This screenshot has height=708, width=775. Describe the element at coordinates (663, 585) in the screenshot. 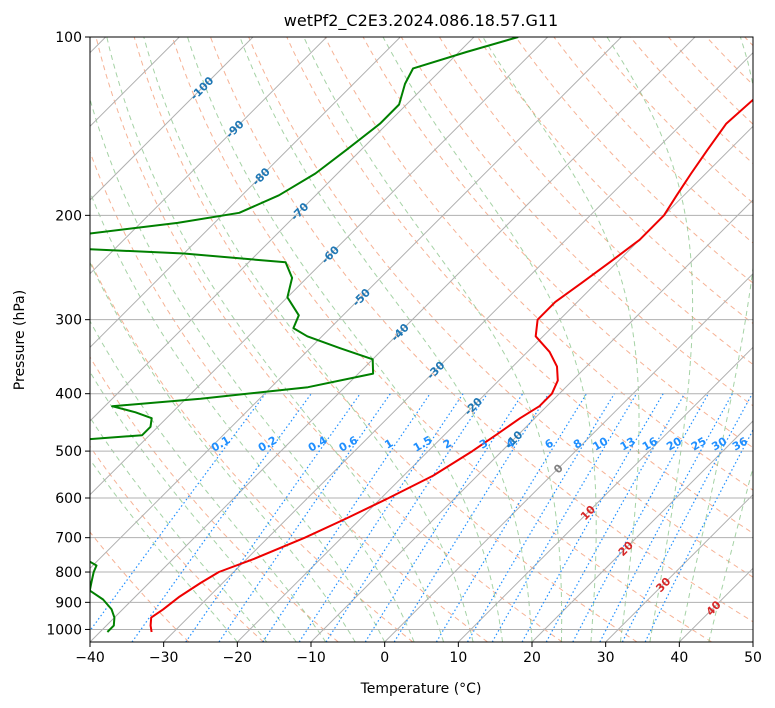

I see `isotherm-label: 30` at that location.